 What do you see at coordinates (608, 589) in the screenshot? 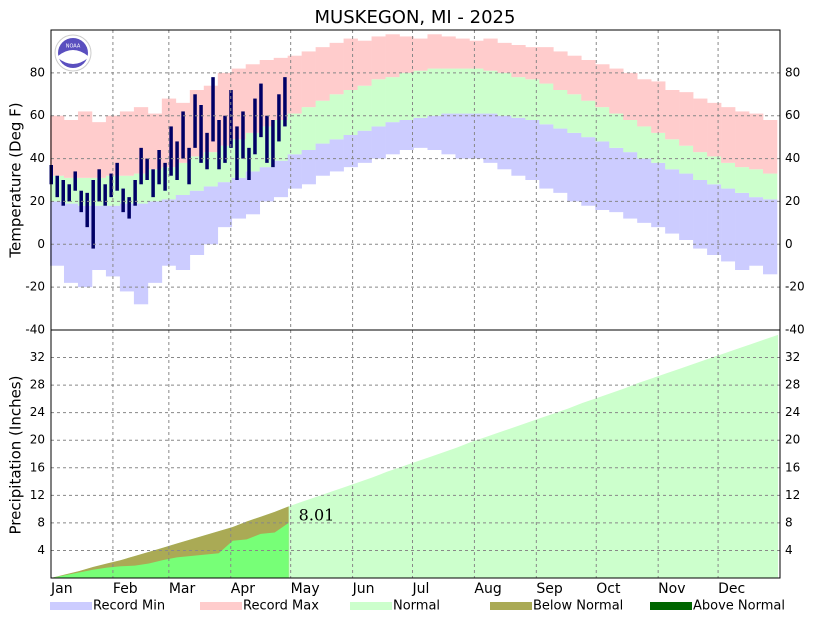
I see `x-tick-label: Oct` at bounding box center [608, 589].